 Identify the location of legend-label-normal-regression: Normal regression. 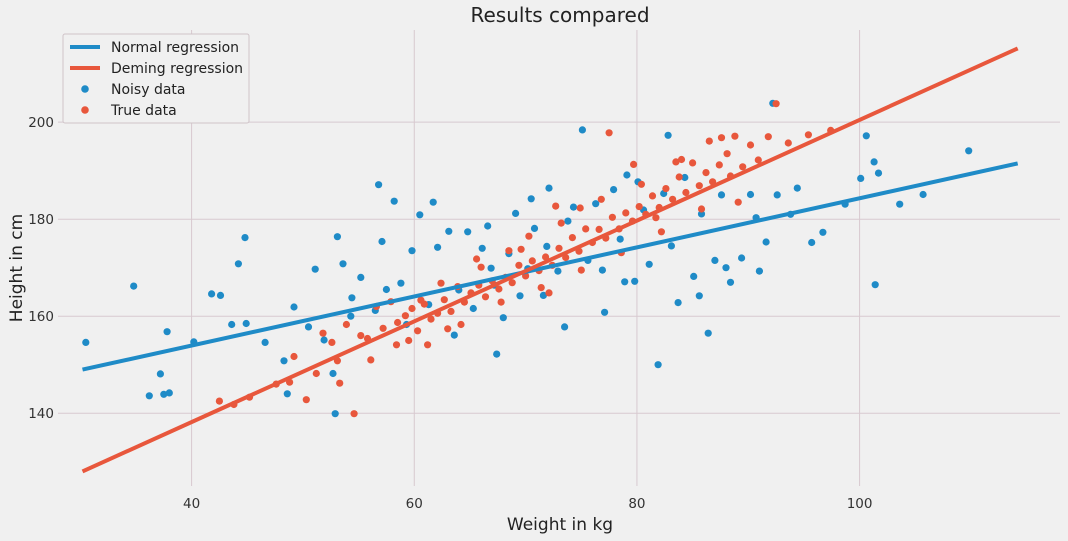
(175, 48).